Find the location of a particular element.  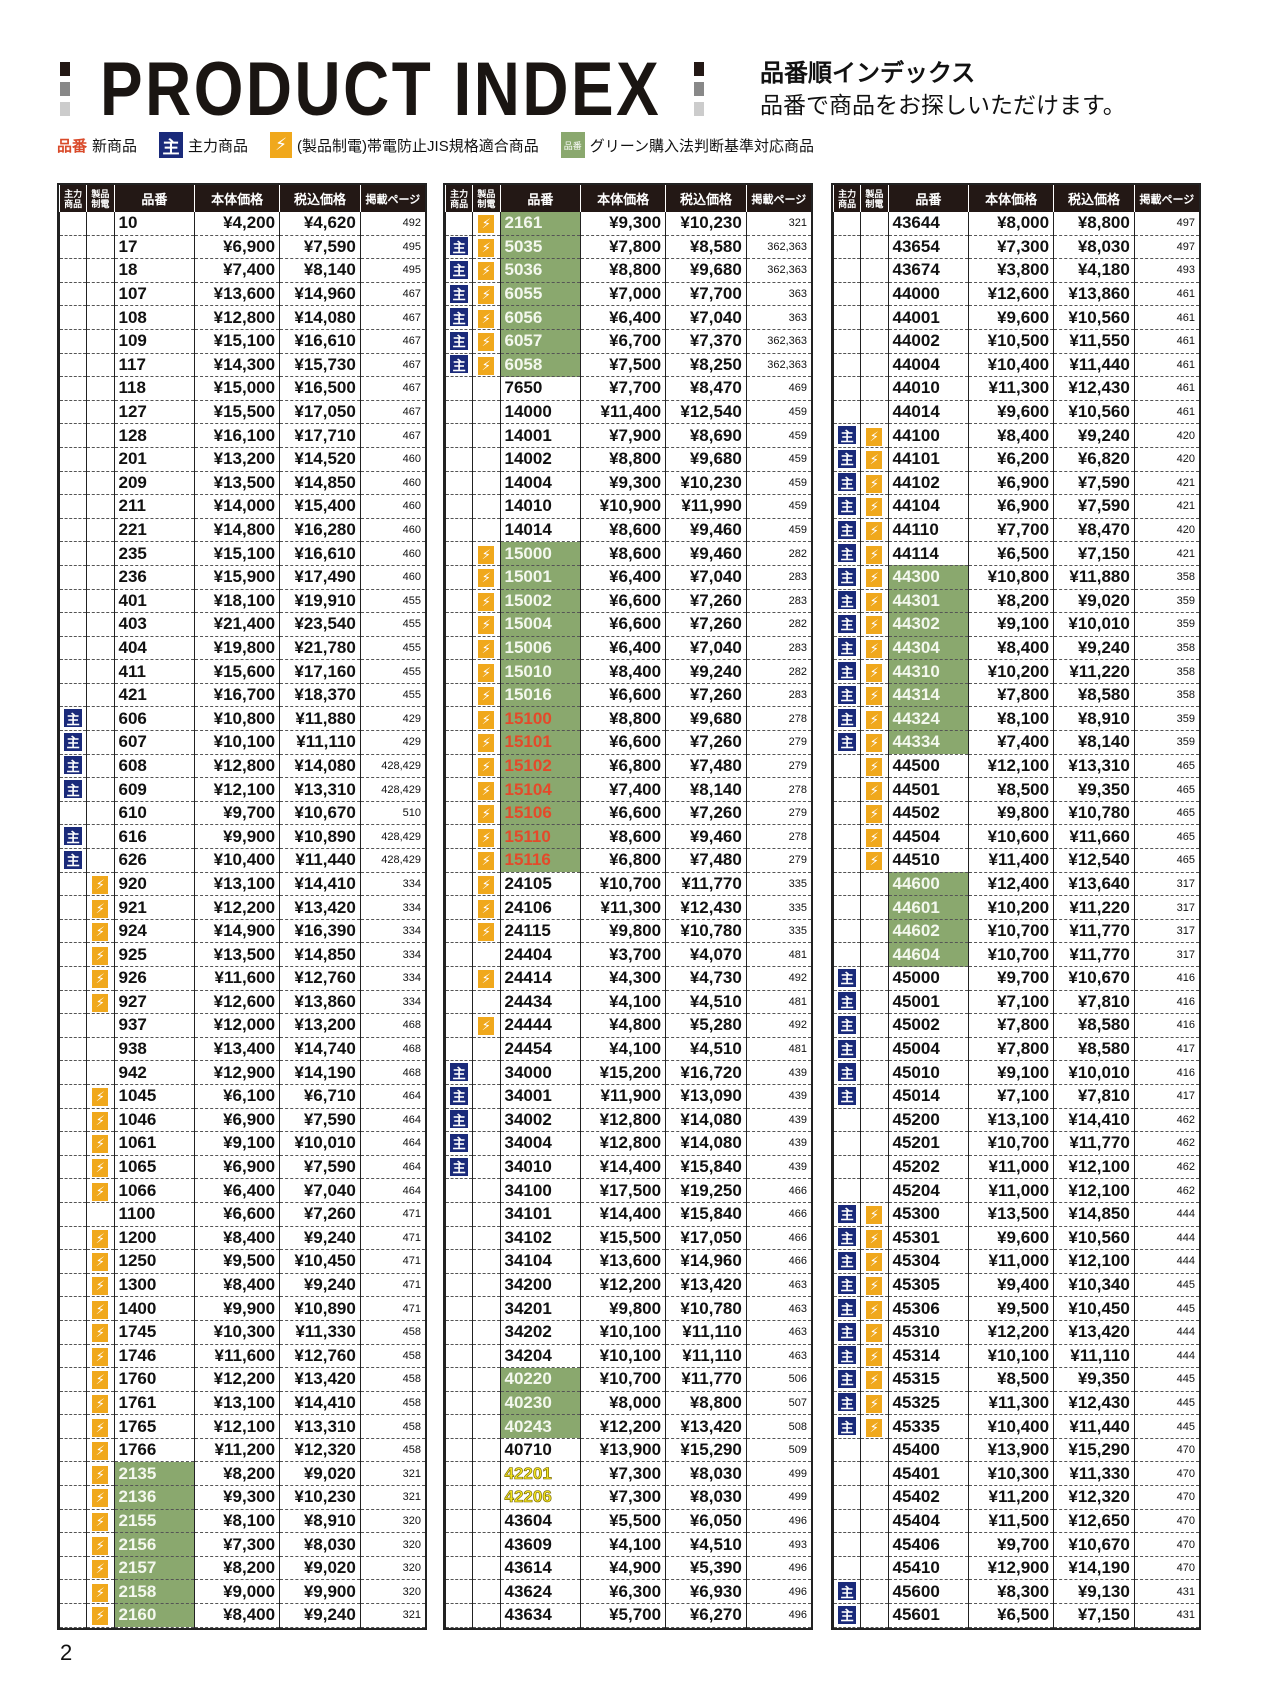

table-row: 主 ⚡ 44114 ¥6,500 ¥7,150 421 is located at coordinates (1015, 553).